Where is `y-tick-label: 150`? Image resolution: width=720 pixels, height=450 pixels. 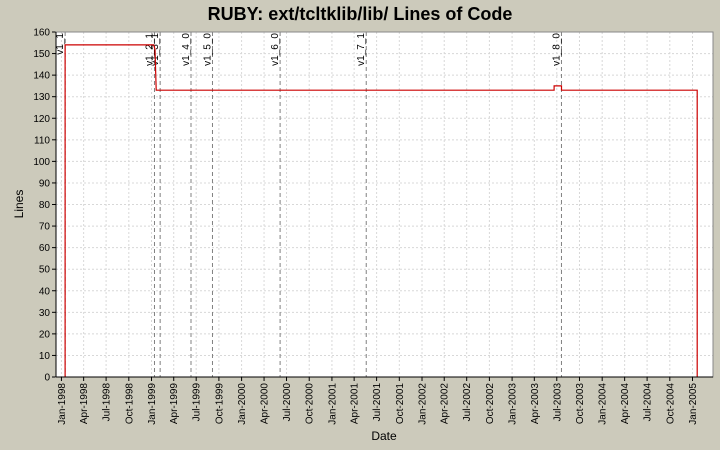
y-tick-label: 150 is located at coordinates (41, 54).